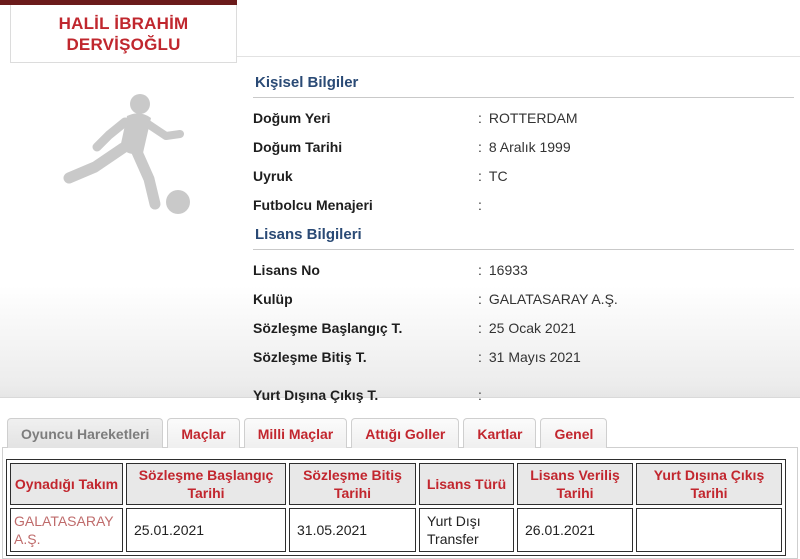 This screenshot has width=800, height=559. What do you see at coordinates (123, 44) in the screenshot?
I see `player-name-line2: DERVİŞOĞLU` at bounding box center [123, 44].